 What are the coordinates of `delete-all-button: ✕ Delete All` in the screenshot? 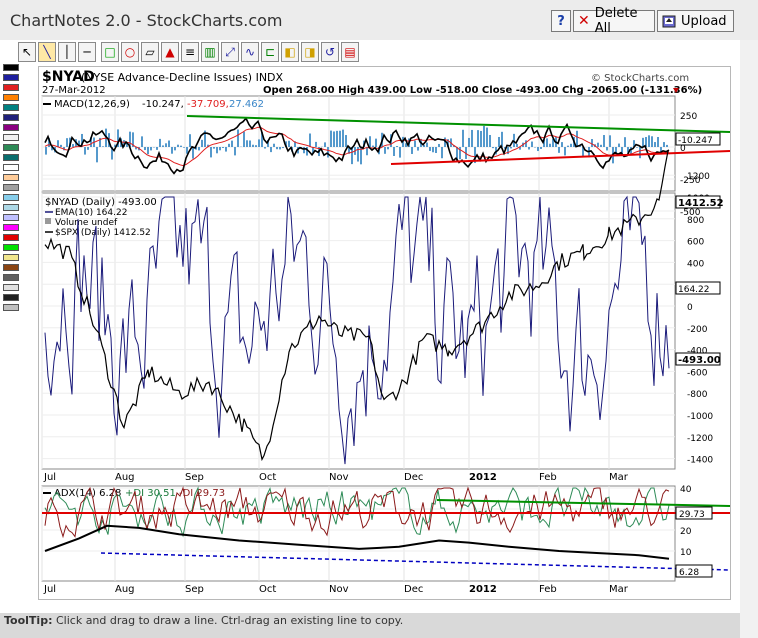 It's located at (614, 21).